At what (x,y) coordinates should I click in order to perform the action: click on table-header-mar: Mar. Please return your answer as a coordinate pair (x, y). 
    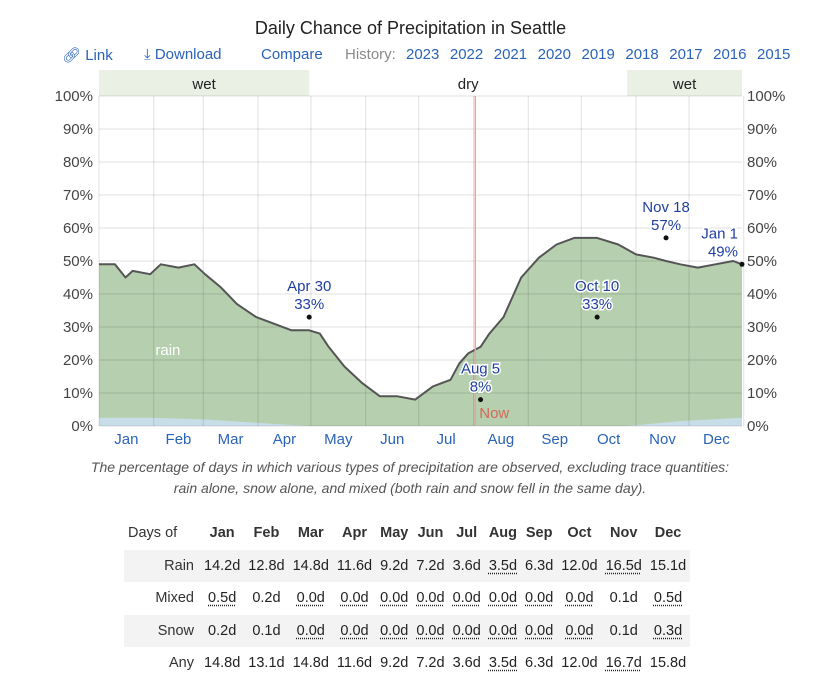
    Looking at the image, I should click on (310, 533).